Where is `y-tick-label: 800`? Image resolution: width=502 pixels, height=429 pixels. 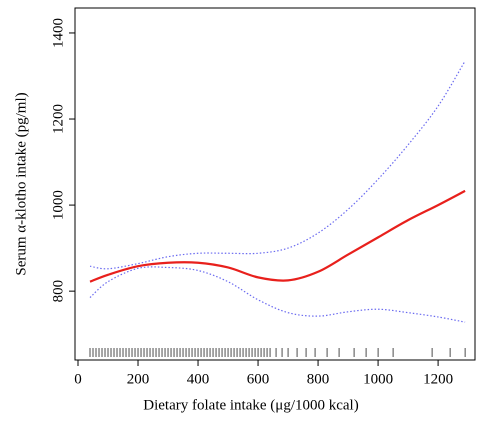 y-tick-label: 800 is located at coordinates (58, 291).